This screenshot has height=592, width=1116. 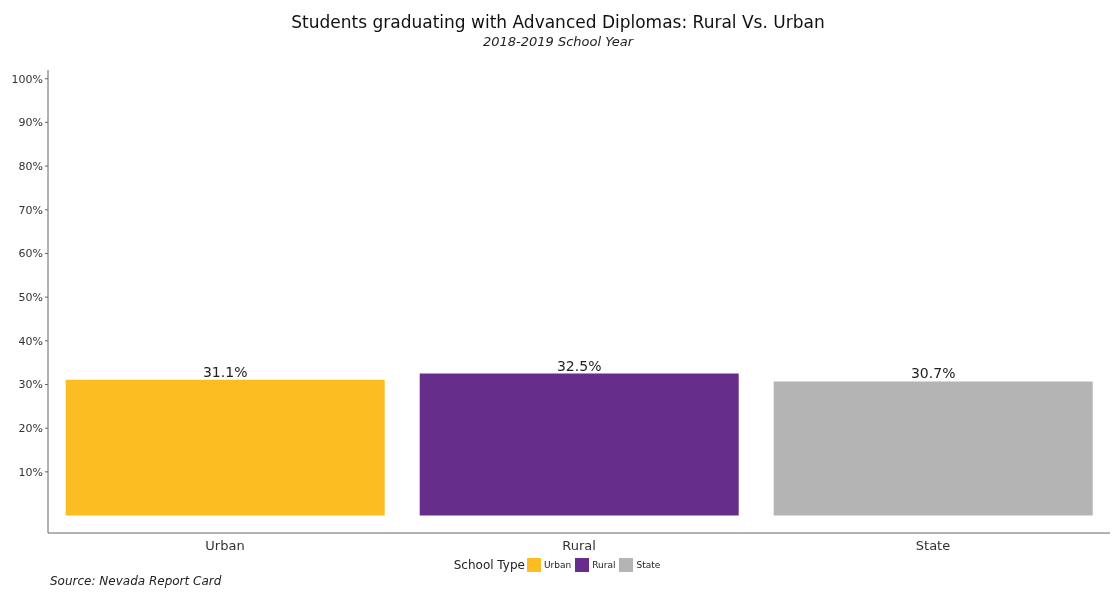 What do you see at coordinates (648, 565) in the screenshot?
I see `legend-label: State` at bounding box center [648, 565].